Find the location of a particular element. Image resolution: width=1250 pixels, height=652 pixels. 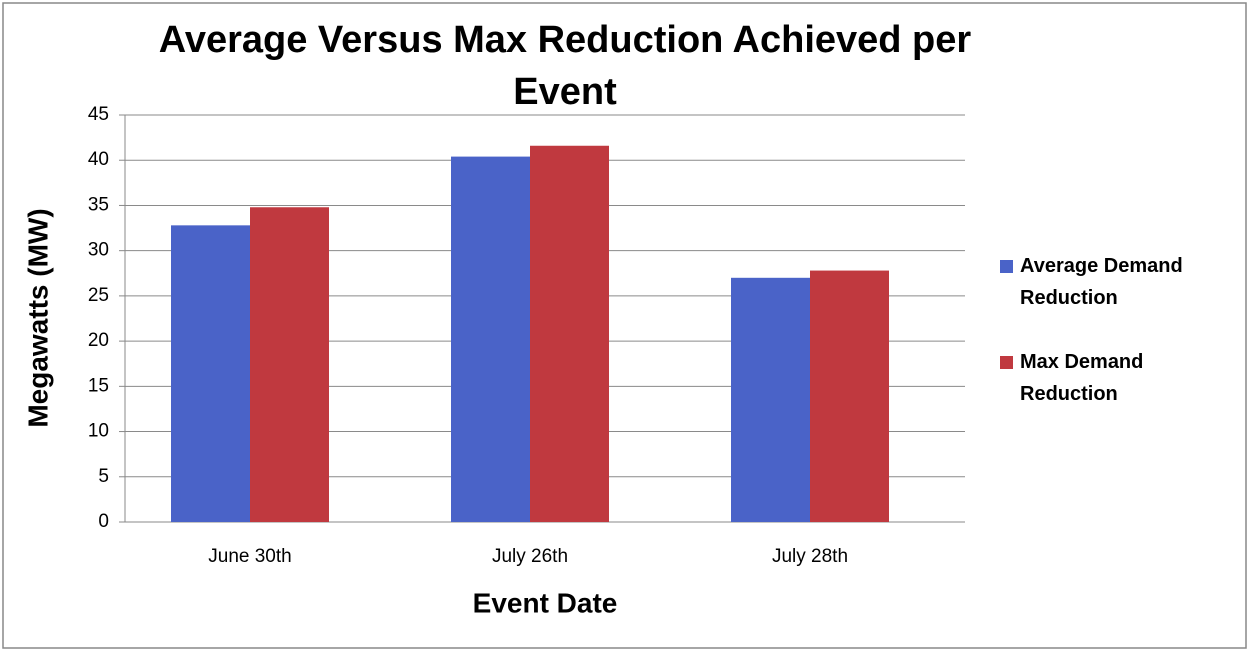

x-tick-label: June 30th is located at coordinates (249, 556).